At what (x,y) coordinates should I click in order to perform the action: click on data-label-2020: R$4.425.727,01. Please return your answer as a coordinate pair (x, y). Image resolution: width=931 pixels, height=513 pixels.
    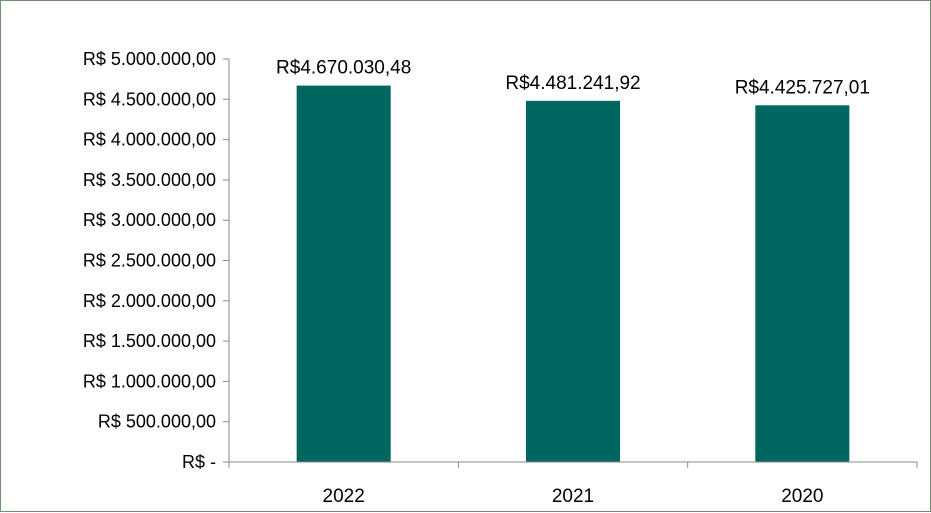
    Looking at the image, I should click on (802, 87).